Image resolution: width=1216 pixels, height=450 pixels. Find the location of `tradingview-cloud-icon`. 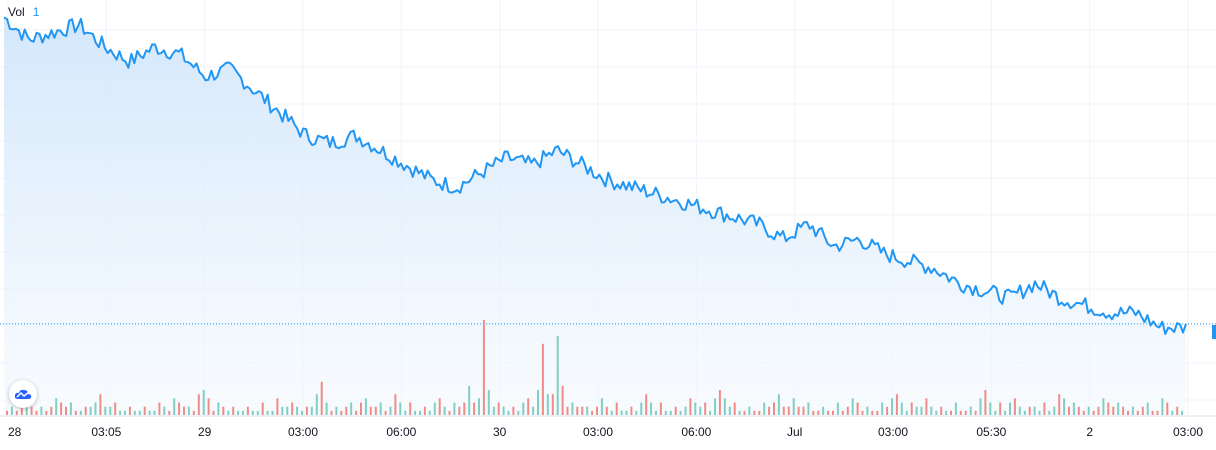

tradingview-cloud-icon is located at coordinates (23, 394).